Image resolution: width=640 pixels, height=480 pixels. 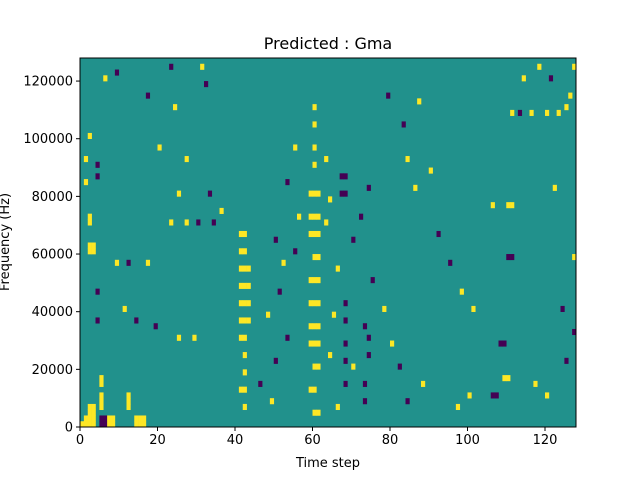 I want to click on y-tick-label: 40000, so click(x=52, y=312).